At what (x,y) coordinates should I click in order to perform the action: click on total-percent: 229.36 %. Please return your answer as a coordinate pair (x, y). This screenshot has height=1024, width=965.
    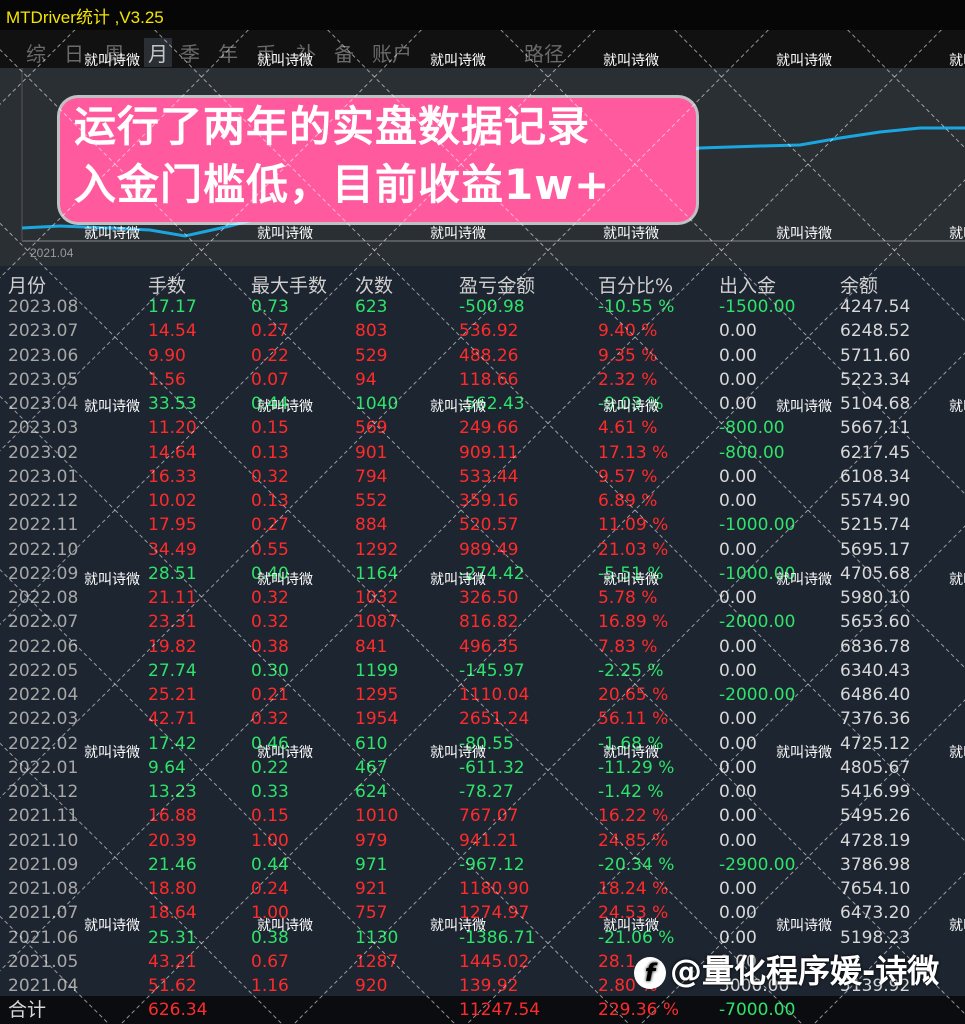
    Looking at the image, I should click on (639, 1010).